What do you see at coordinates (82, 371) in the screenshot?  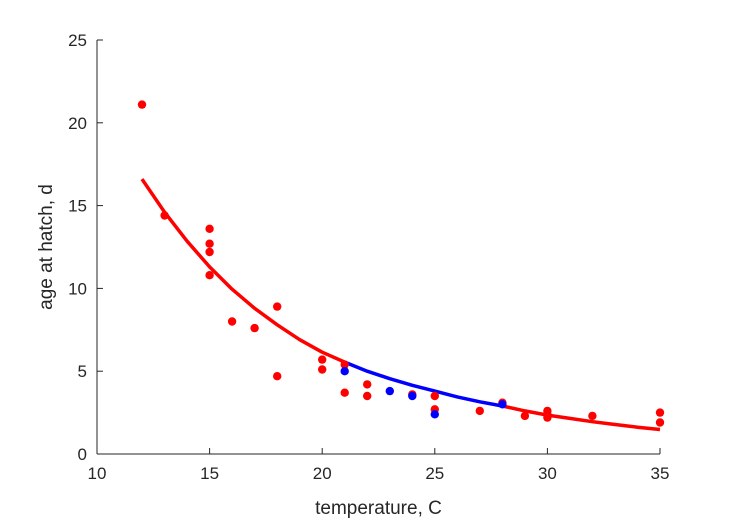 I see `y-tick-label: 5` at bounding box center [82, 371].